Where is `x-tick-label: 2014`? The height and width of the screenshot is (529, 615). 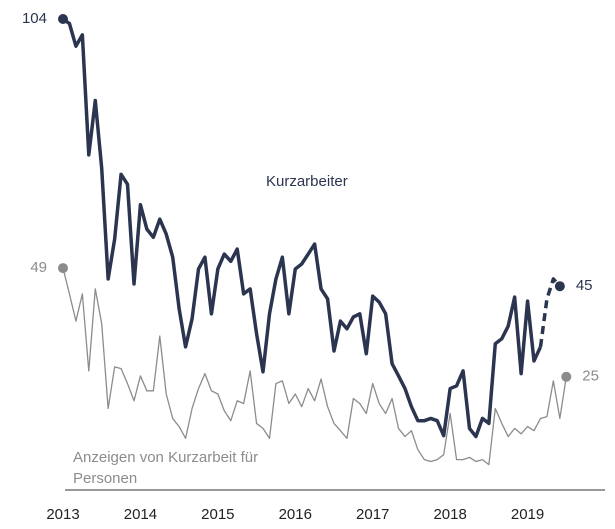
x-tick-label: 2014 is located at coordinates (140, 514).